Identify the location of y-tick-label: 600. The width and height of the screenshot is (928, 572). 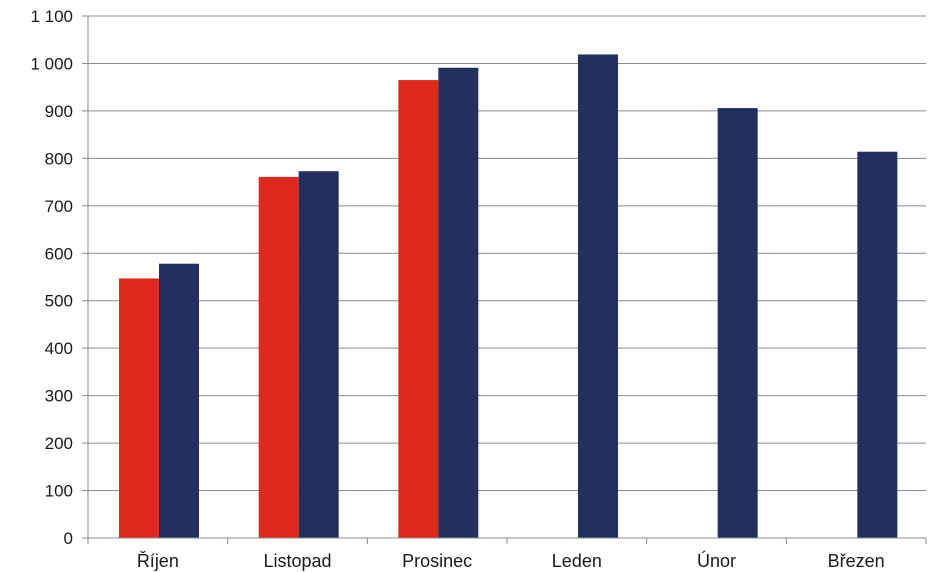
(59, 253).